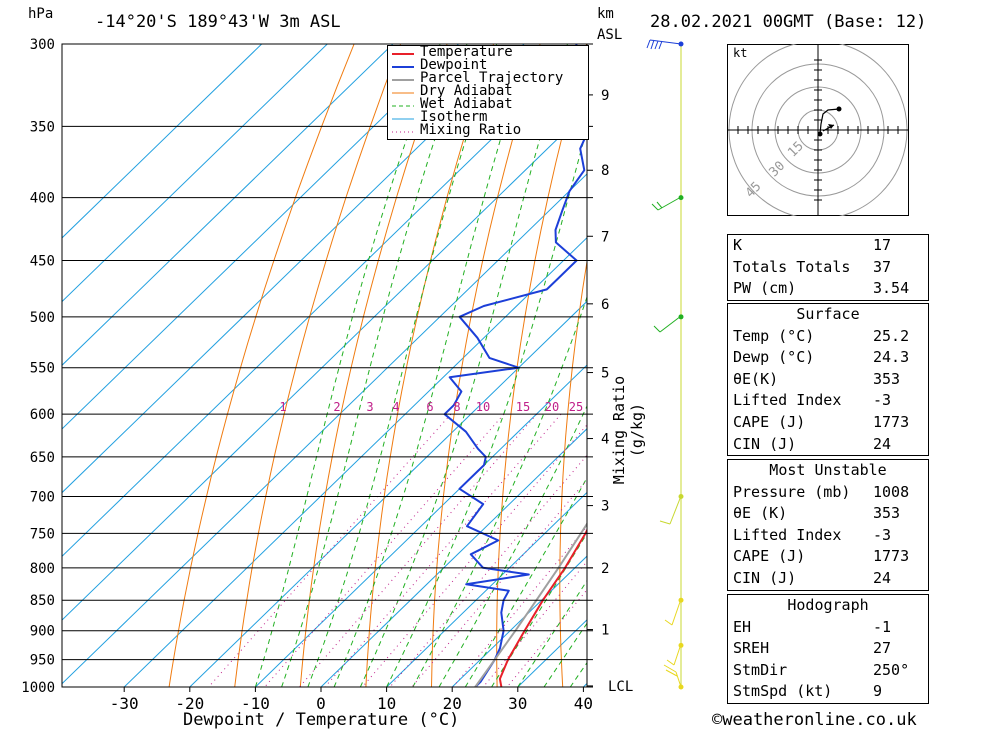  I want to click on km-tick-label: 8, so click(605, 171).